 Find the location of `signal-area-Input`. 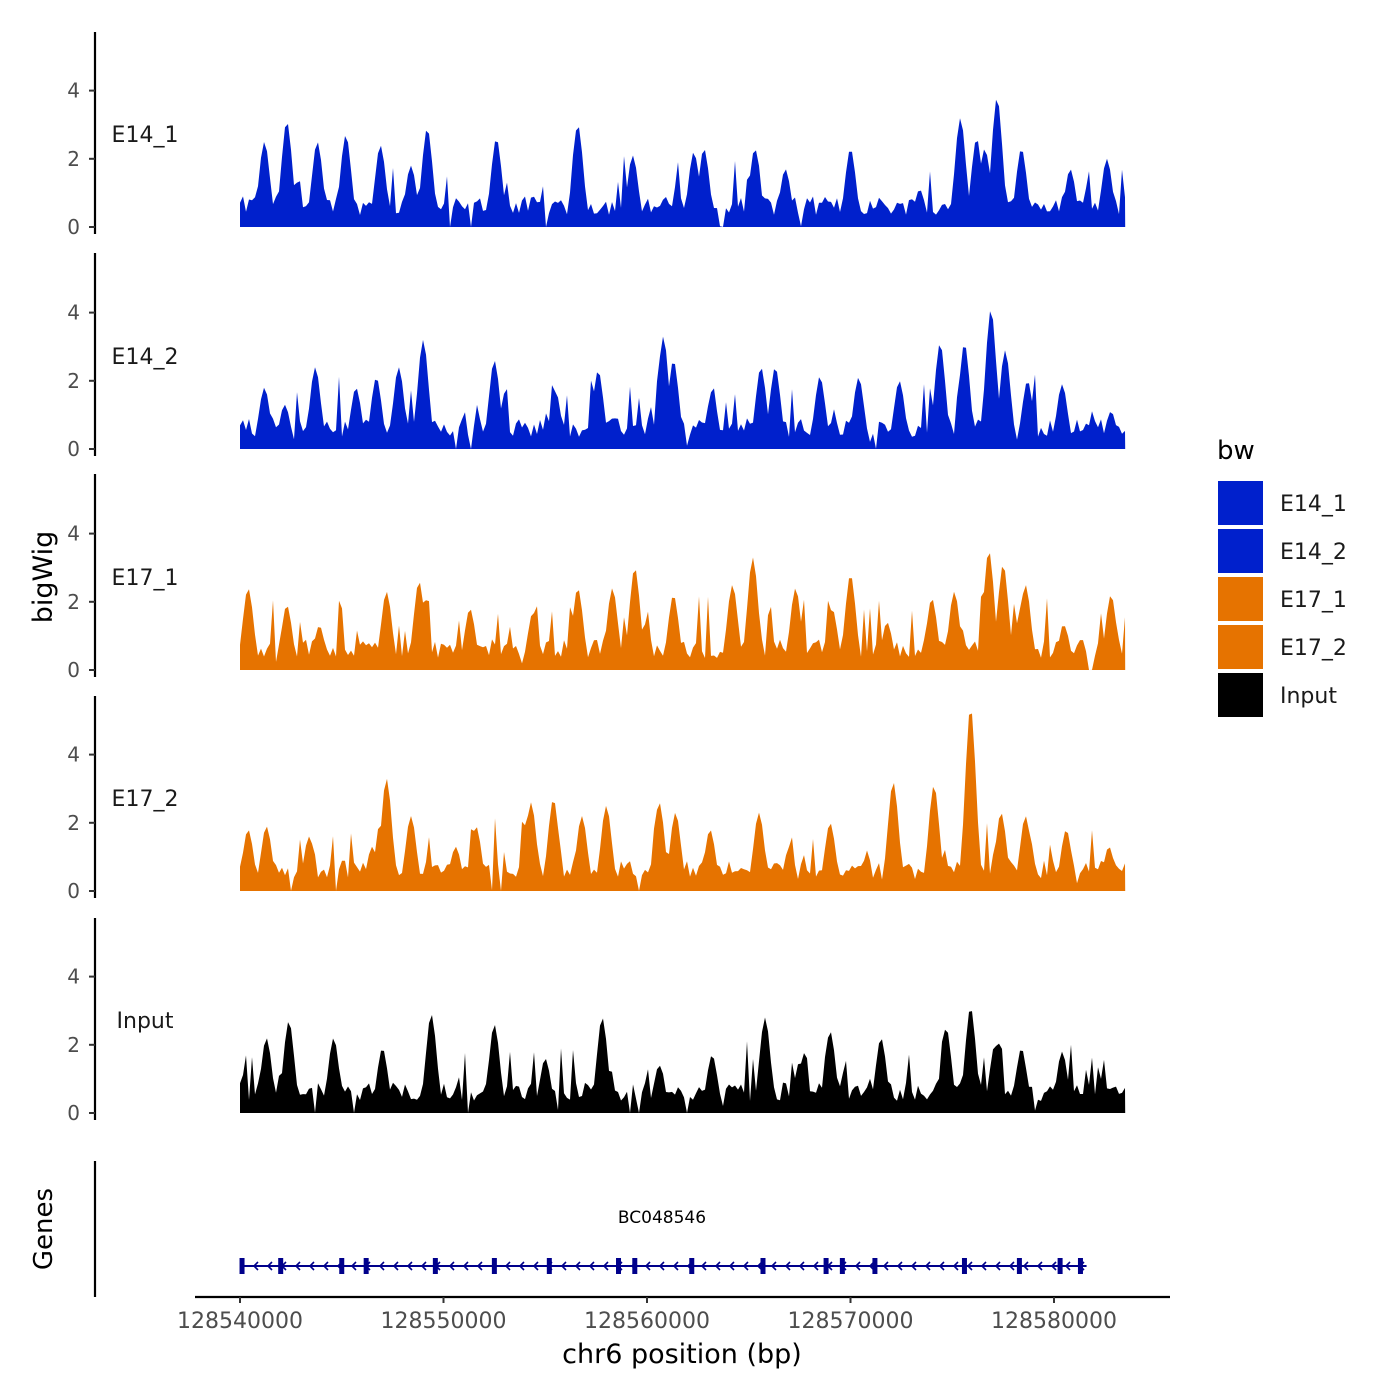

signal-area-Input is located at coordinates (683, 1062).